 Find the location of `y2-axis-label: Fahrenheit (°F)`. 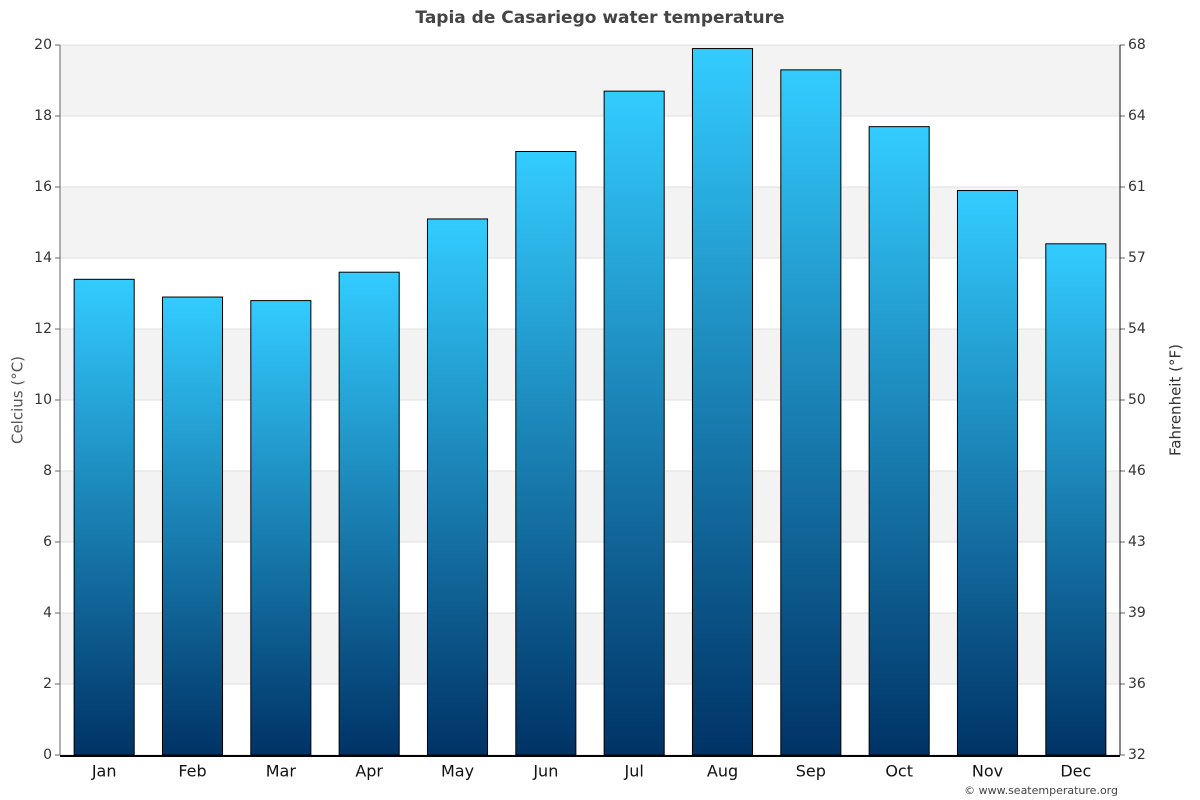

y2-axis-label: Fahrenheit (°F) is located at coordinates (1176, 400).